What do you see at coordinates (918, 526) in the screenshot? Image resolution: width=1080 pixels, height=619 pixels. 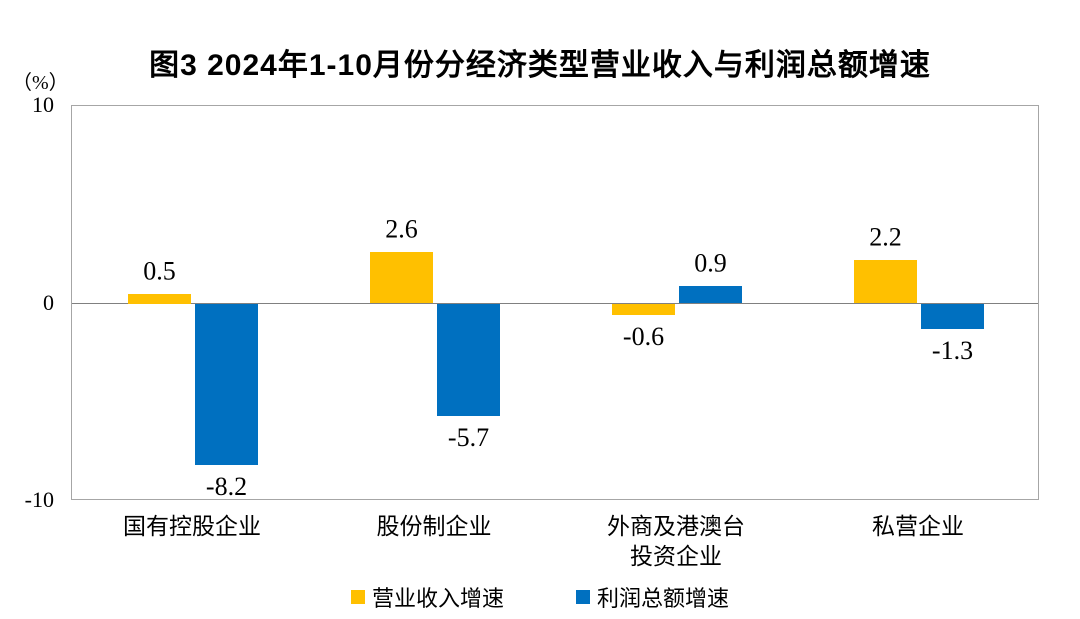 I see `x-axis-category-label: 私营企业` at bounding box center [918, 526].